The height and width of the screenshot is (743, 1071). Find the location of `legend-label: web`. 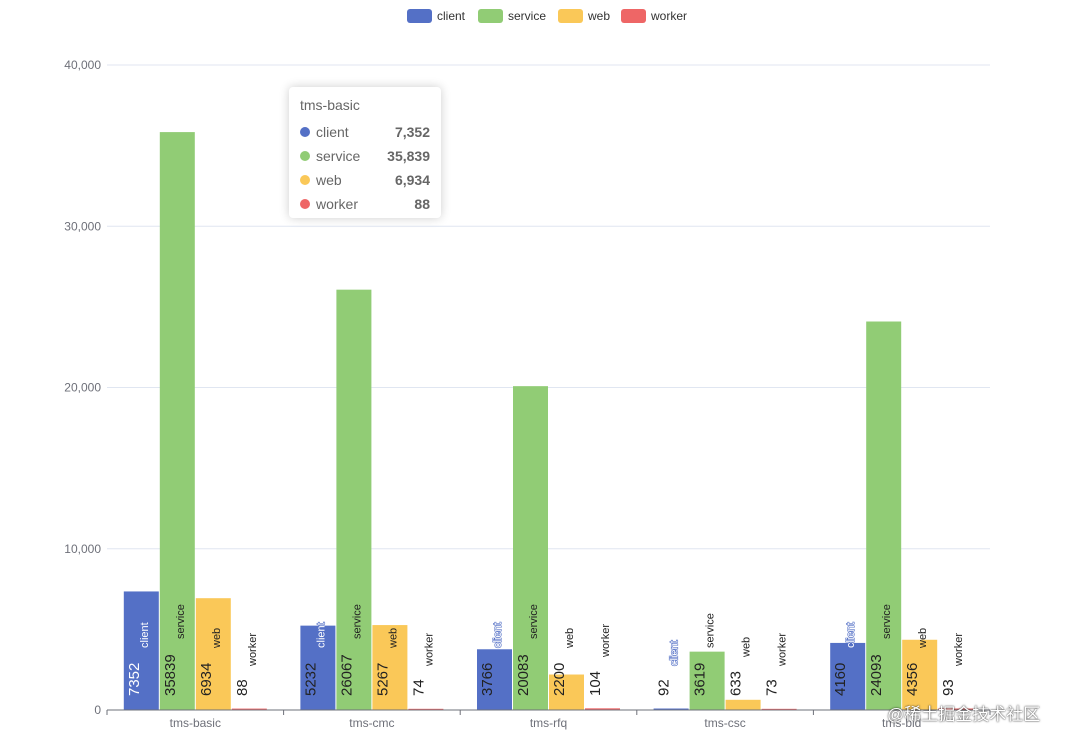

legend-label: web is located at coordinates (598, 16).